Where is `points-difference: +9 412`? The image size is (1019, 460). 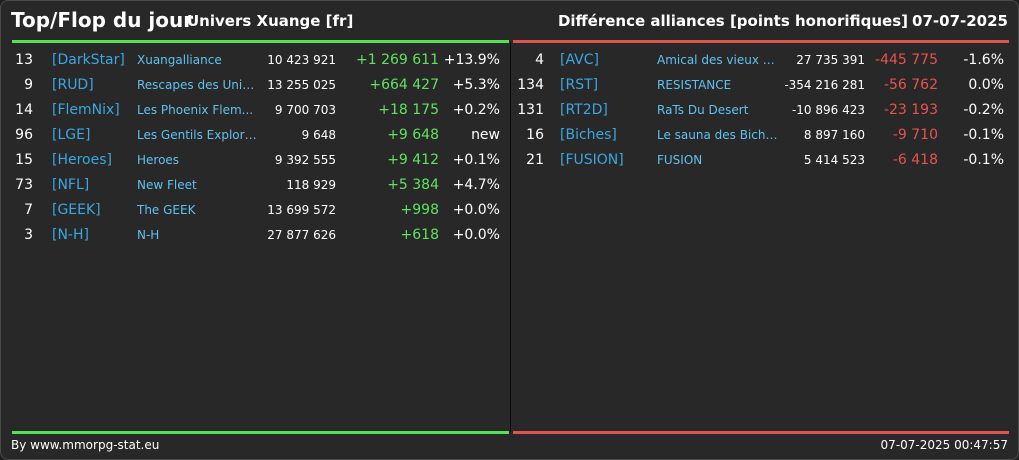
points-difference: +9 412 is located at coordinates (413, 160).